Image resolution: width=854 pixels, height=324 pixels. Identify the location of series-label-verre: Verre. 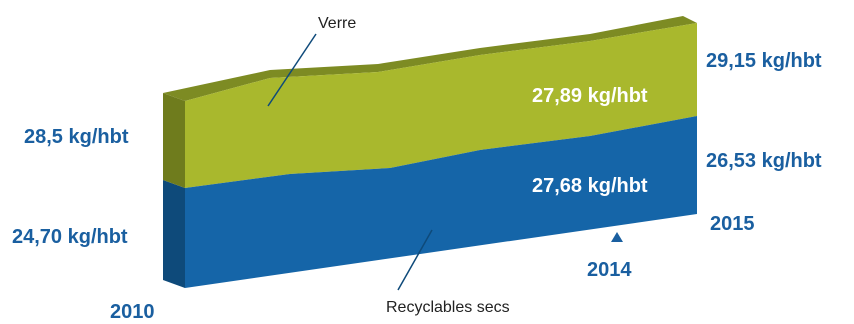
(337, 23).